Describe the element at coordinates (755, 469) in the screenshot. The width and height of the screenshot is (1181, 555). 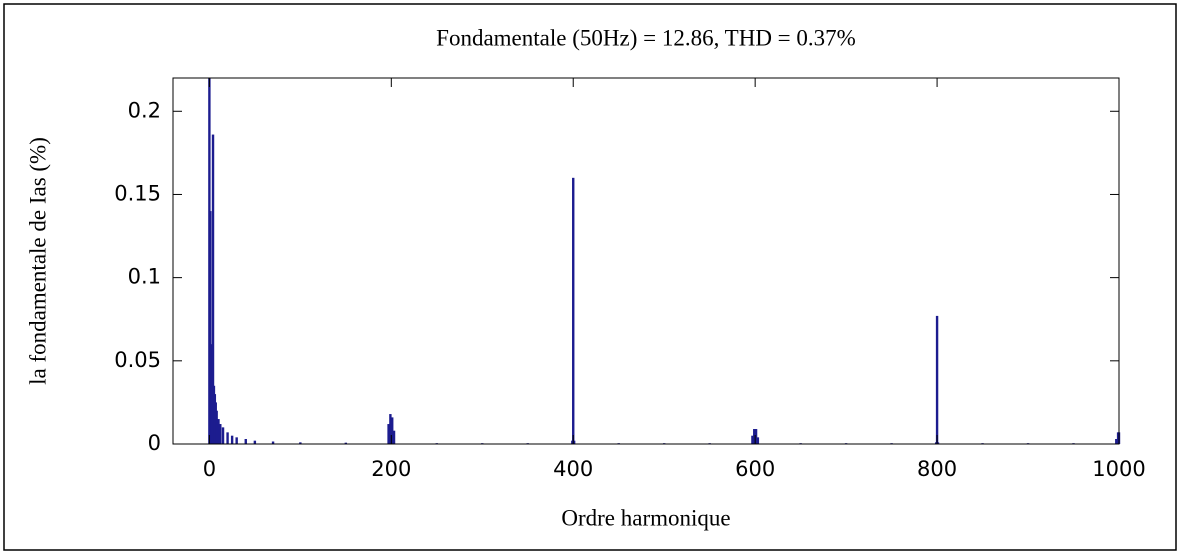
I see `x-tick-label: 600` at that location.